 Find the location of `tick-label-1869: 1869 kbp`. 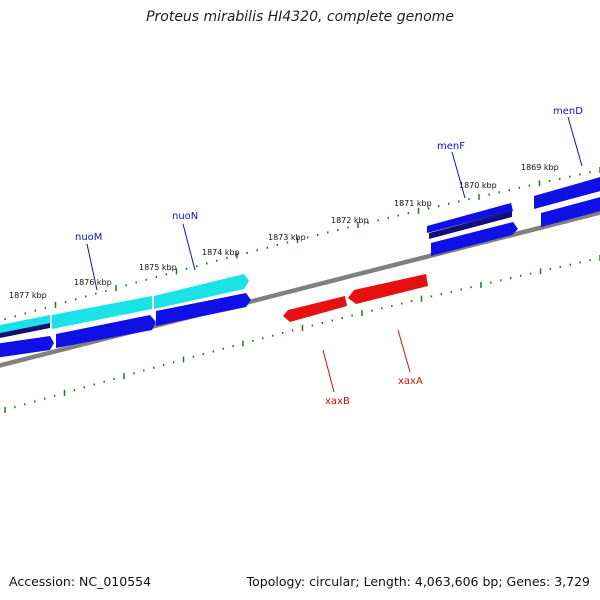

tick-label-1869: 1869 kbp is located at coordinates (540, 167).